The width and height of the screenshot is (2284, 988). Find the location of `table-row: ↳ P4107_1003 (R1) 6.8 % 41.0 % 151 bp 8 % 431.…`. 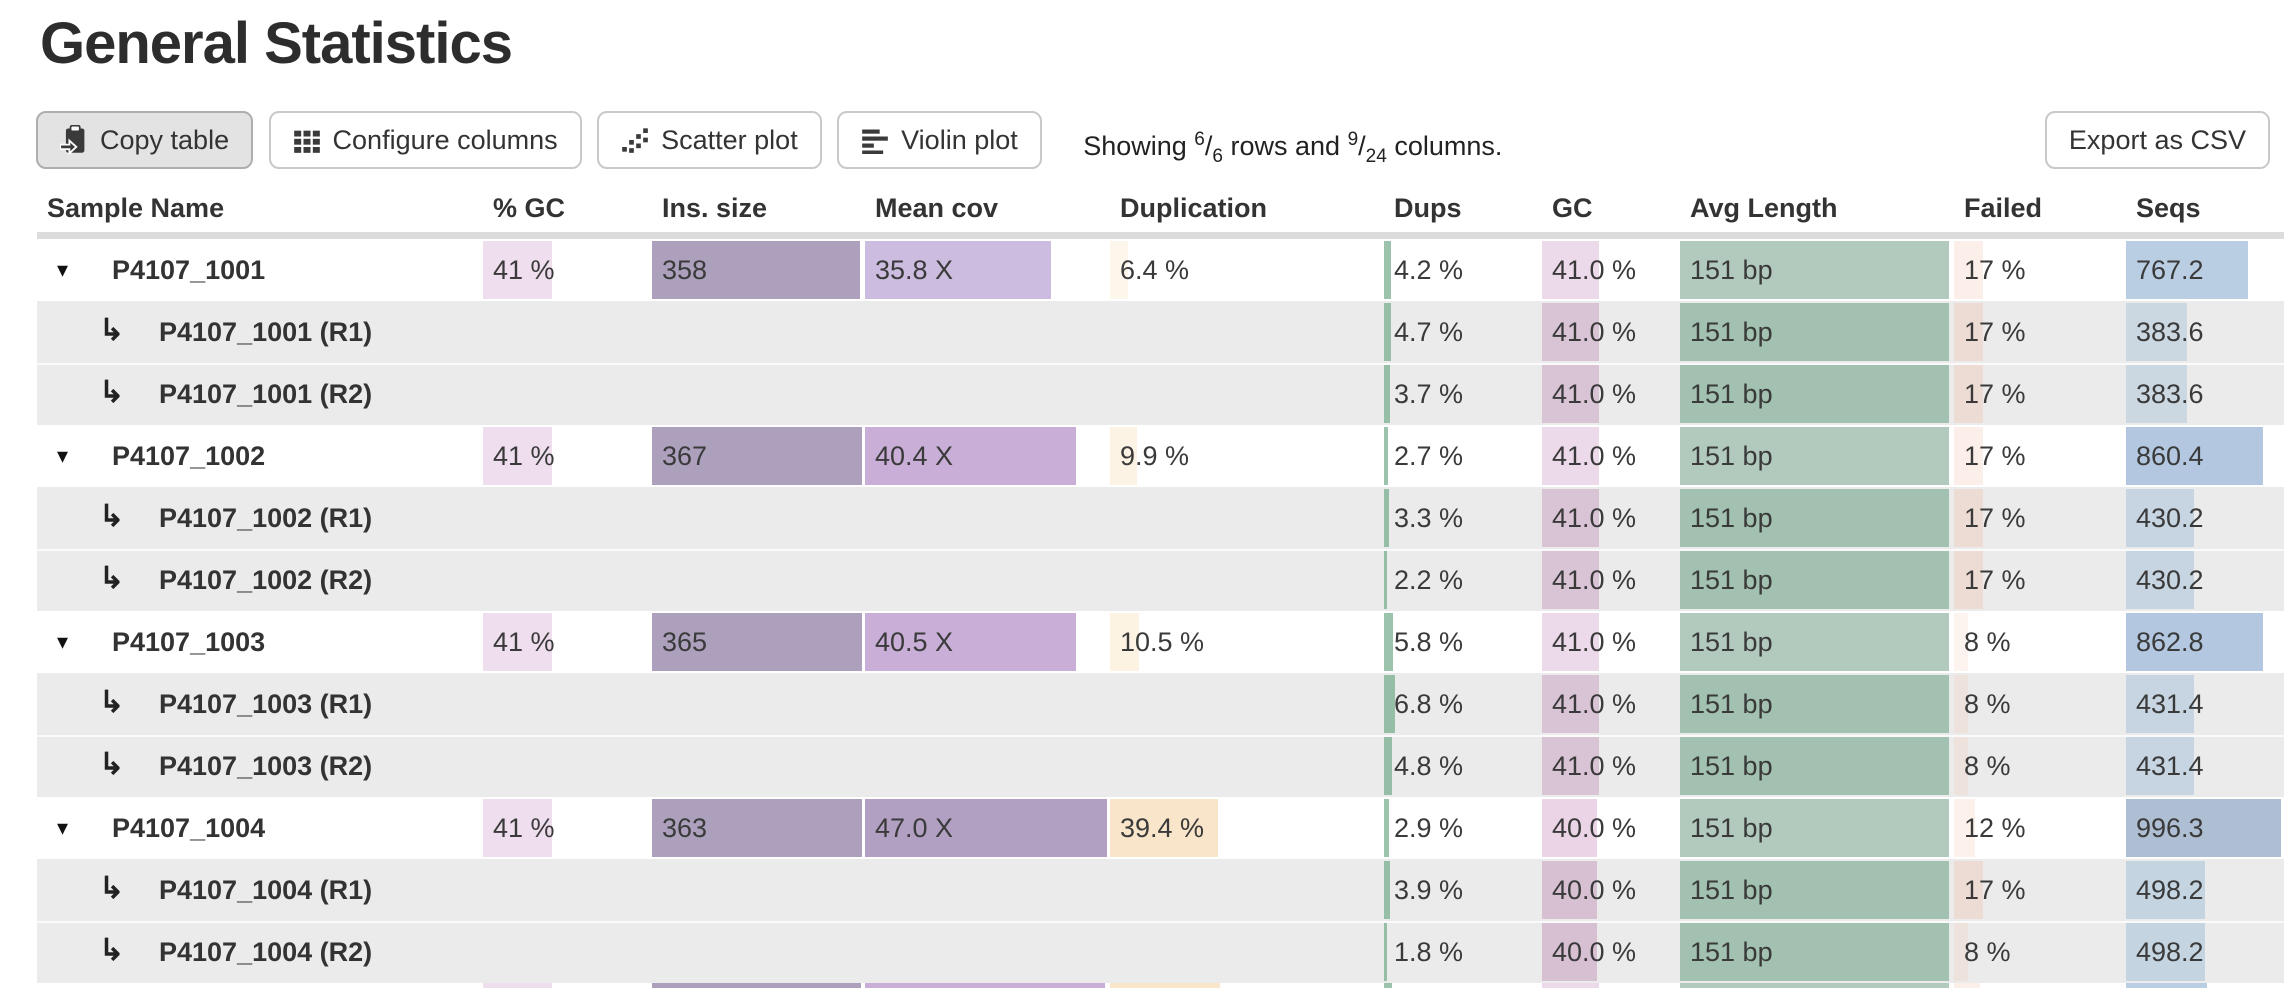

table-row: ↳ P4107_1003 (R1) 6.8 % 41.0 % 151 bp 8 % 431.… is located at coordinates (1160, 704).